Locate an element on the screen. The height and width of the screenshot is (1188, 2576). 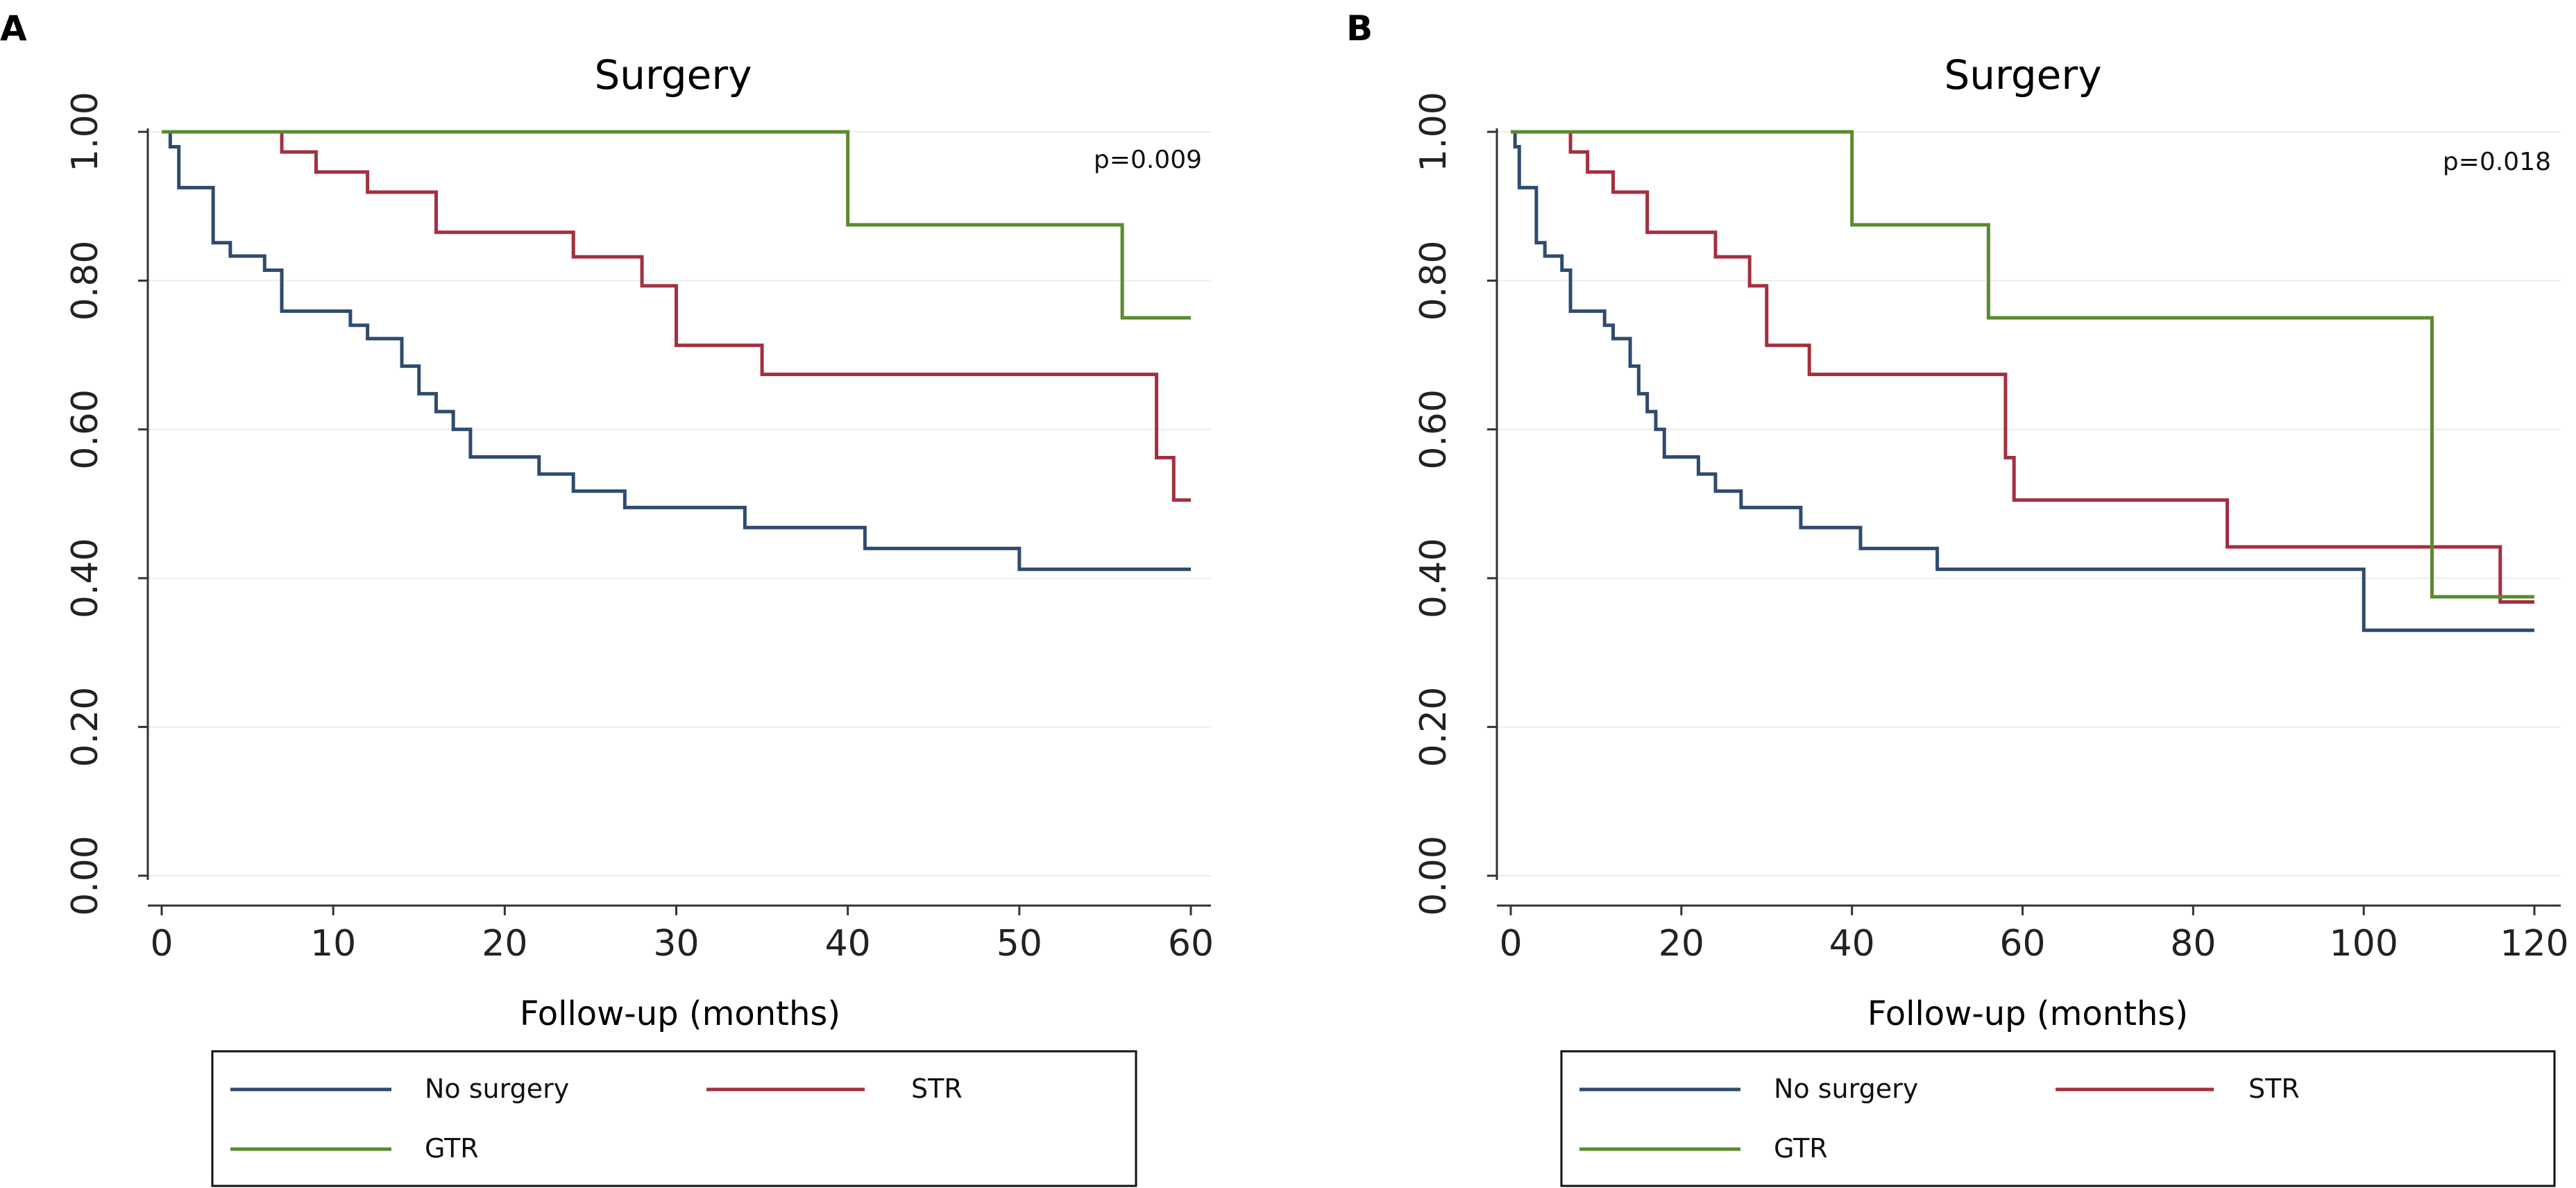
x-ticks: 0 20 40 60 80 100 120 is located at coordinates (2034, 935).